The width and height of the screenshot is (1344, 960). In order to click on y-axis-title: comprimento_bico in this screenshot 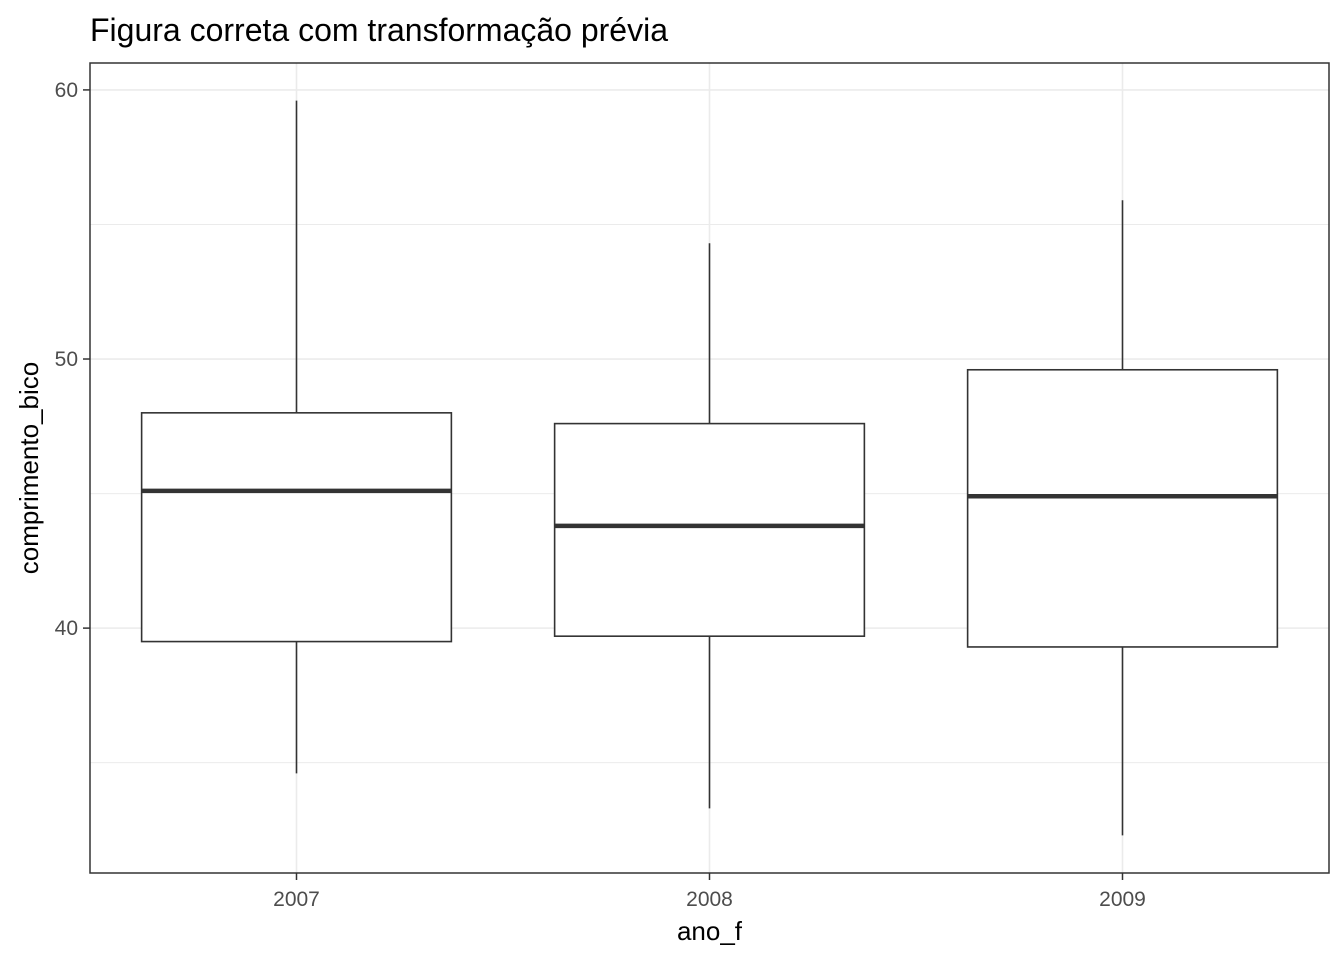, I will do `click(29, 468)`.